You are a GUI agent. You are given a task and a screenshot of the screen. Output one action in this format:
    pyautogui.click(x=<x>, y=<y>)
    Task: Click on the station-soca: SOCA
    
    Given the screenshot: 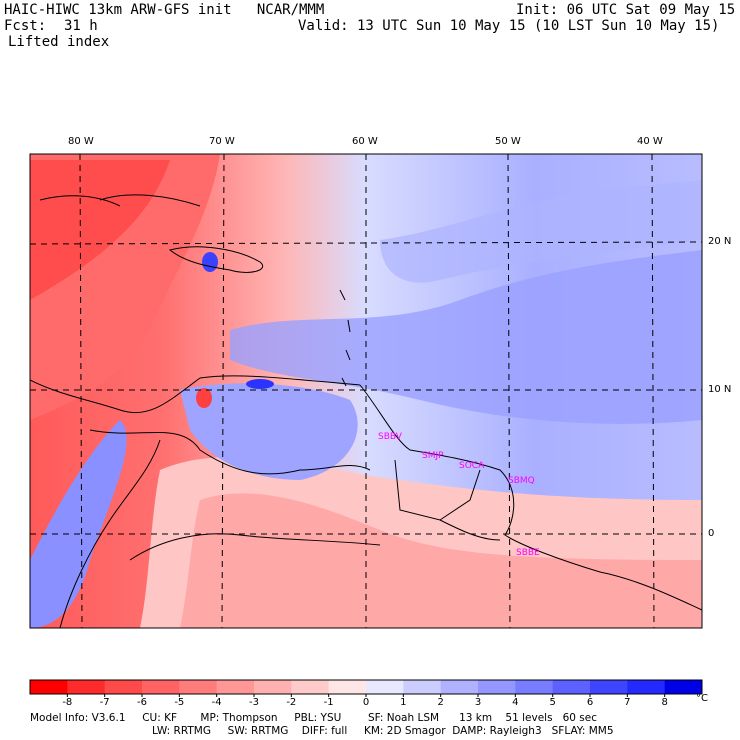 What is the action you would take?
    pyautogui.click(x=472, y=466)
    